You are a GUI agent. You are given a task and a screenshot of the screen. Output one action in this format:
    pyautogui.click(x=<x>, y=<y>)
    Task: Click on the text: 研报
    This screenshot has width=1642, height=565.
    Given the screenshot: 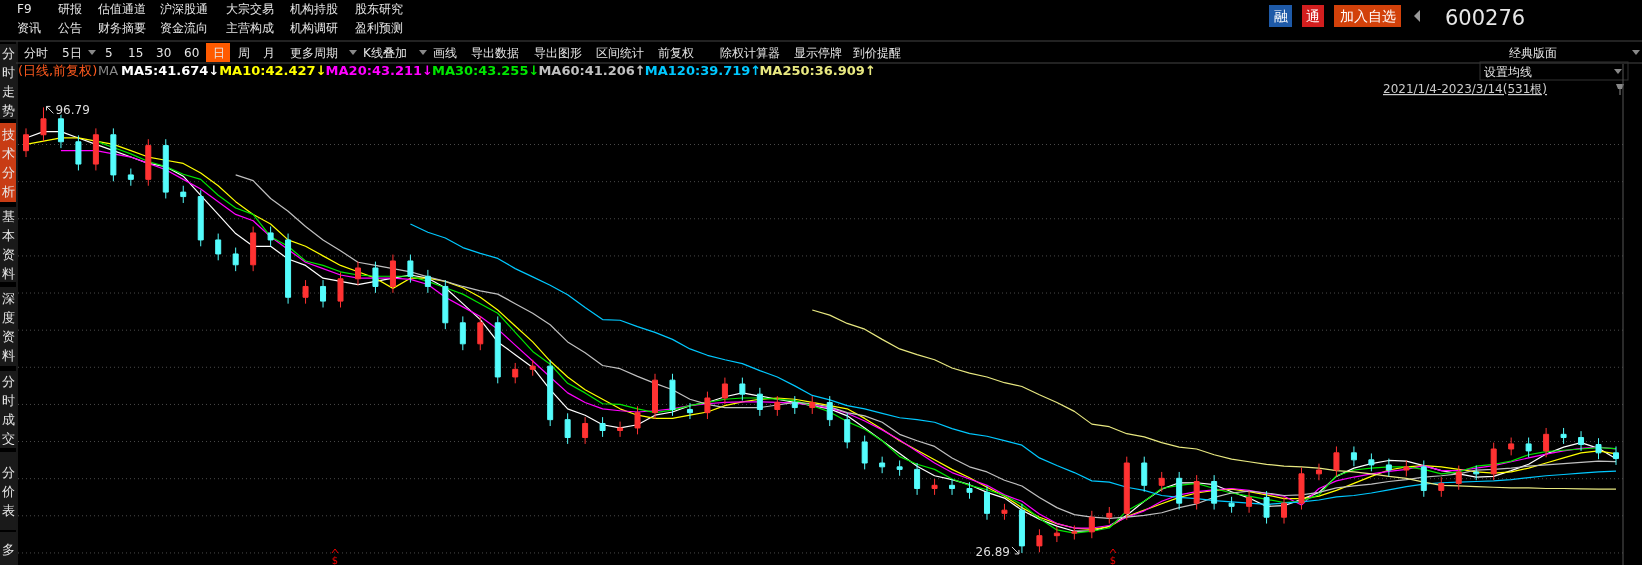 What is the action you would take?
    pyautogui.click(x=70, y=9)
    